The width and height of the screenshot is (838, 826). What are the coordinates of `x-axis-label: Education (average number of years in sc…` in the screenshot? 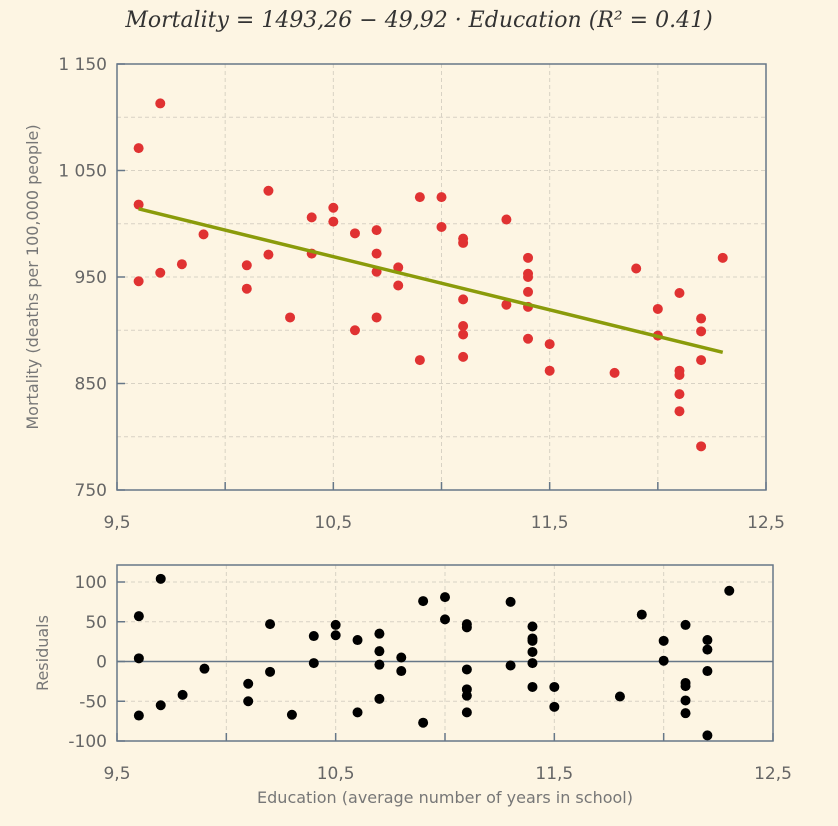 It's located at (445, 797).